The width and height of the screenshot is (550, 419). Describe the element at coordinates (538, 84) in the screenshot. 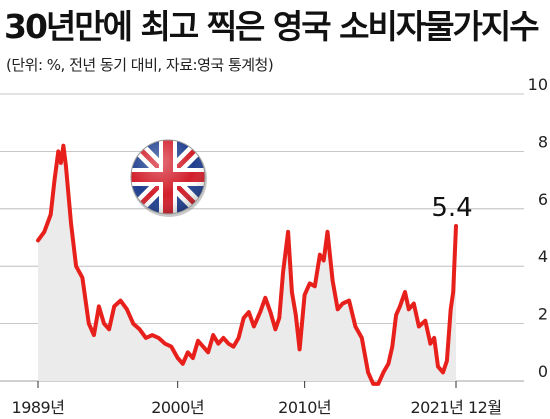

I see `y-tick-label: 10` at that location.